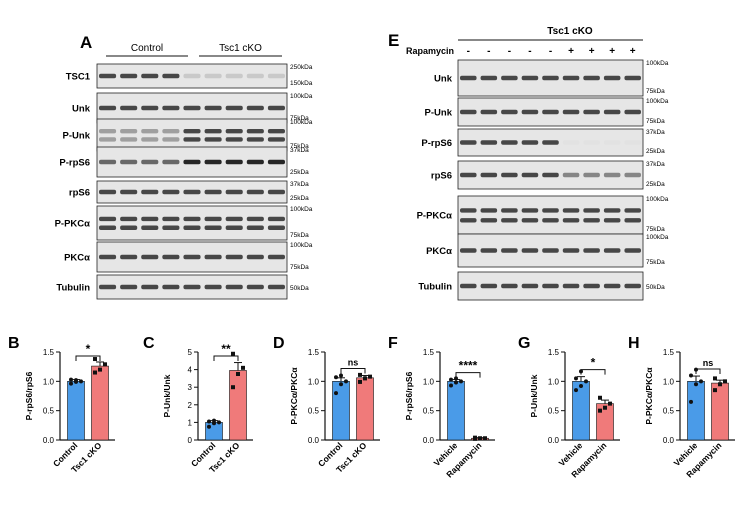 Image resolution: width=740 pixels, height=517 pixels. I want to click on y-tick-label: 3, so click(190, 387).